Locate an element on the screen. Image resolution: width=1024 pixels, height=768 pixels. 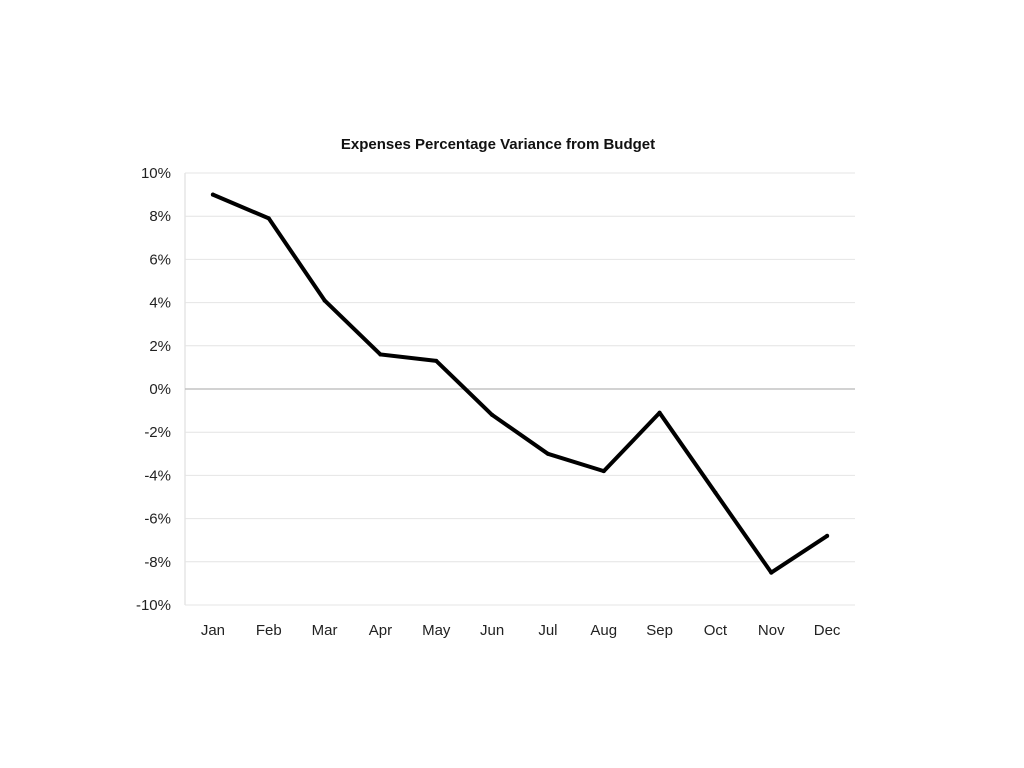
x-tick-label: Aug is located at coordinates (603, 630).